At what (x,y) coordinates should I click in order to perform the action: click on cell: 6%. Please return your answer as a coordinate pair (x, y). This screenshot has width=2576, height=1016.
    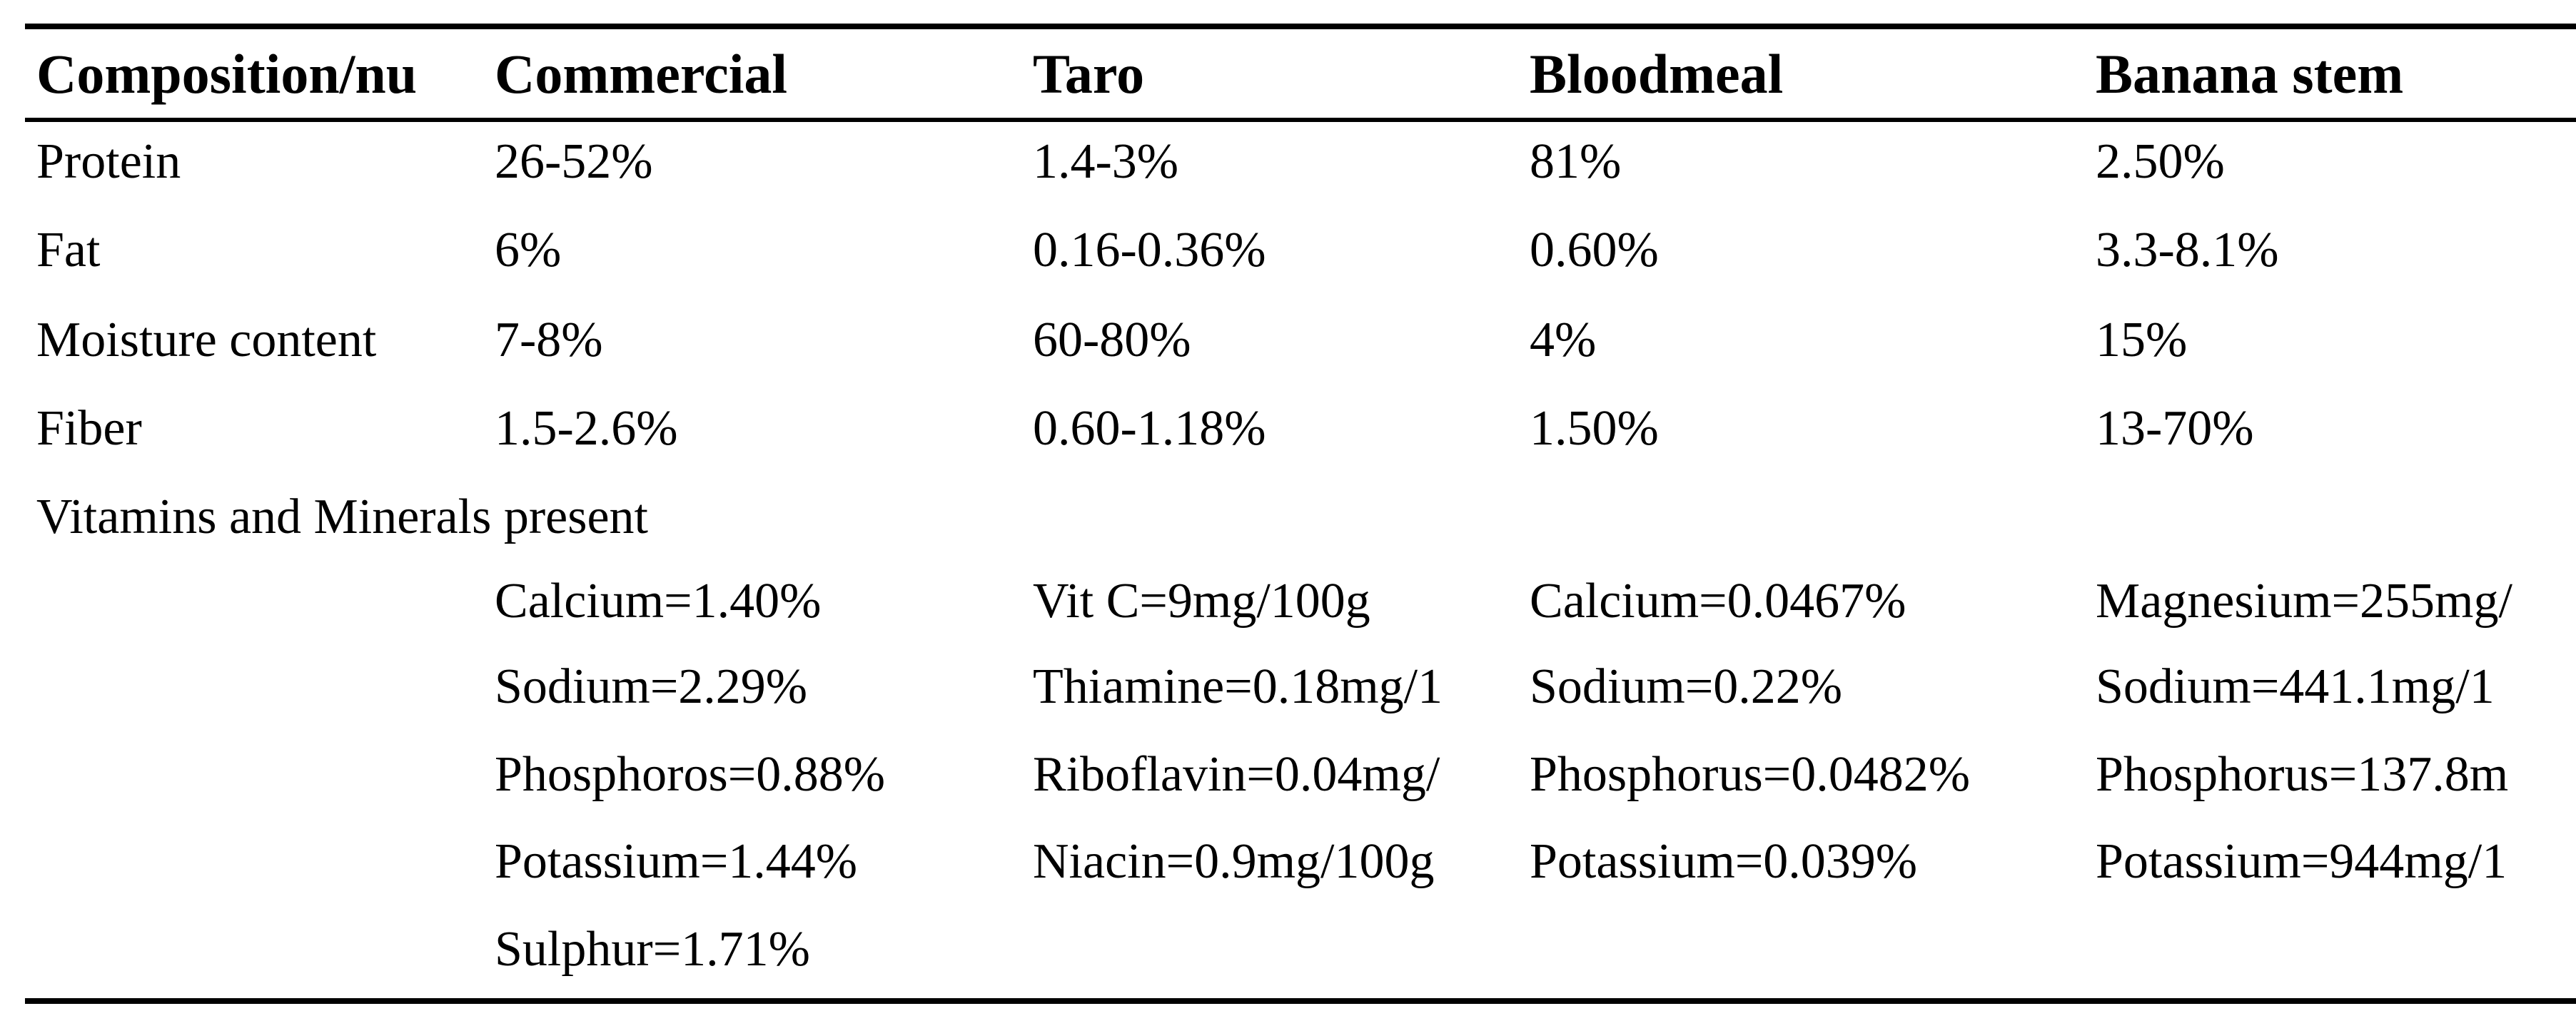
    Looking at the image, I should click on (528, 250).